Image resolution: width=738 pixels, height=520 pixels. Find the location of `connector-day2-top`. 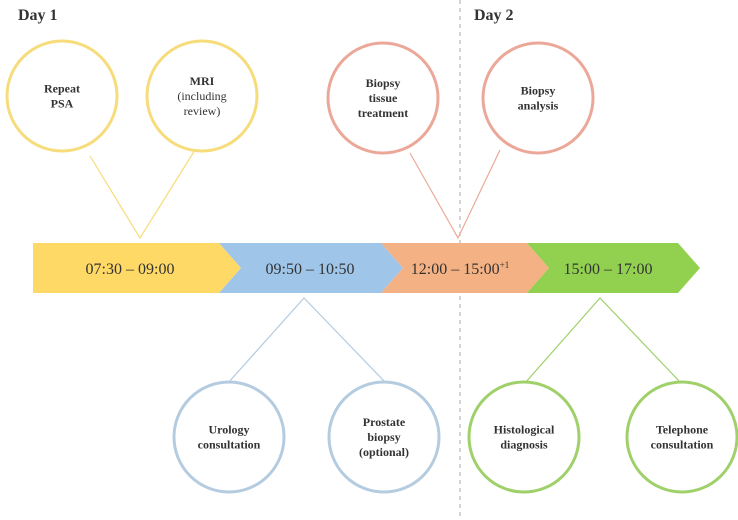

connector-day2-top is located at coordinates (455, 194).